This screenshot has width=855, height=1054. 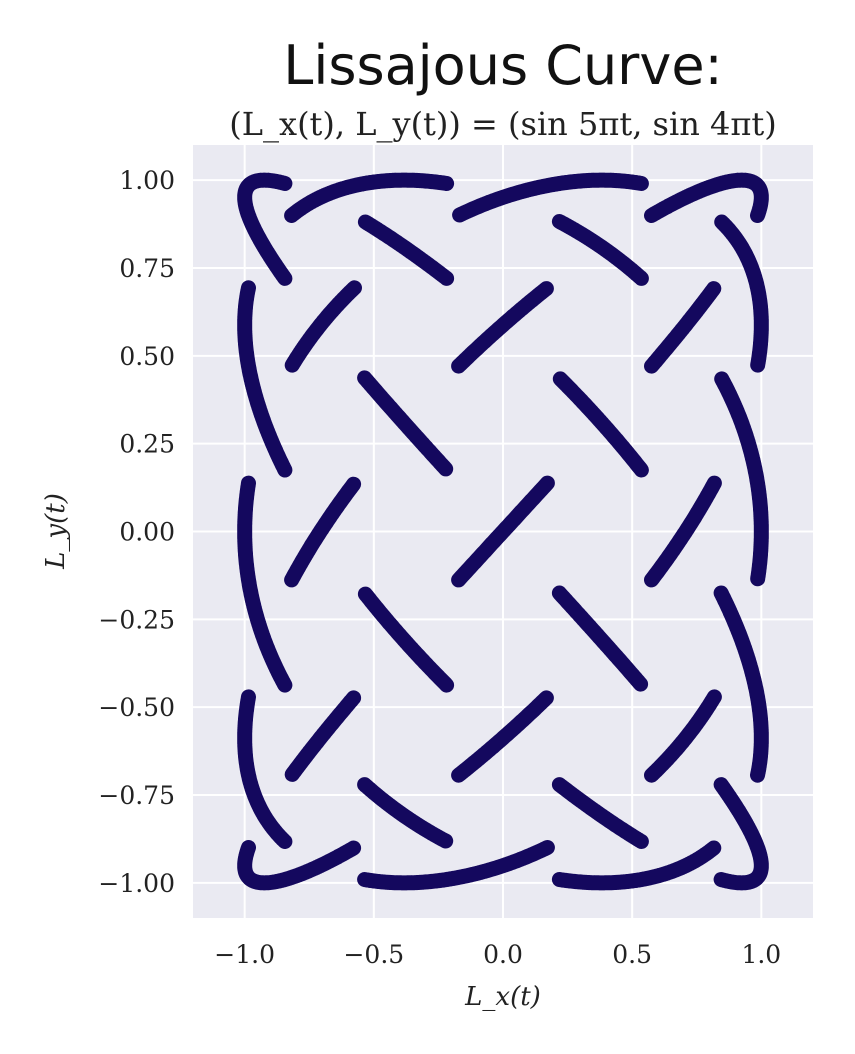 I want to click on y-tick-label: −1.00, so click(x=136, y=883).